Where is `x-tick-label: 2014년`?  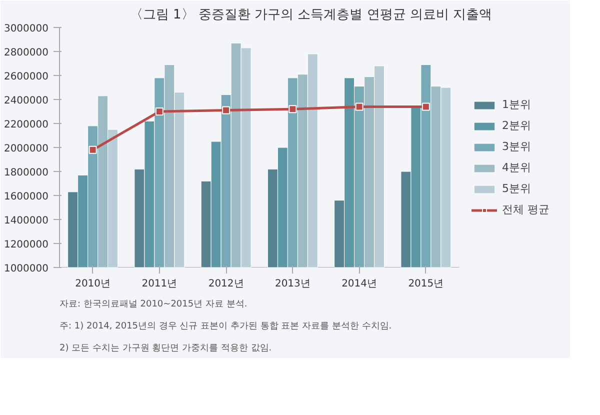 x-tick-label: 2014년 is located at coordinates (360, 284).